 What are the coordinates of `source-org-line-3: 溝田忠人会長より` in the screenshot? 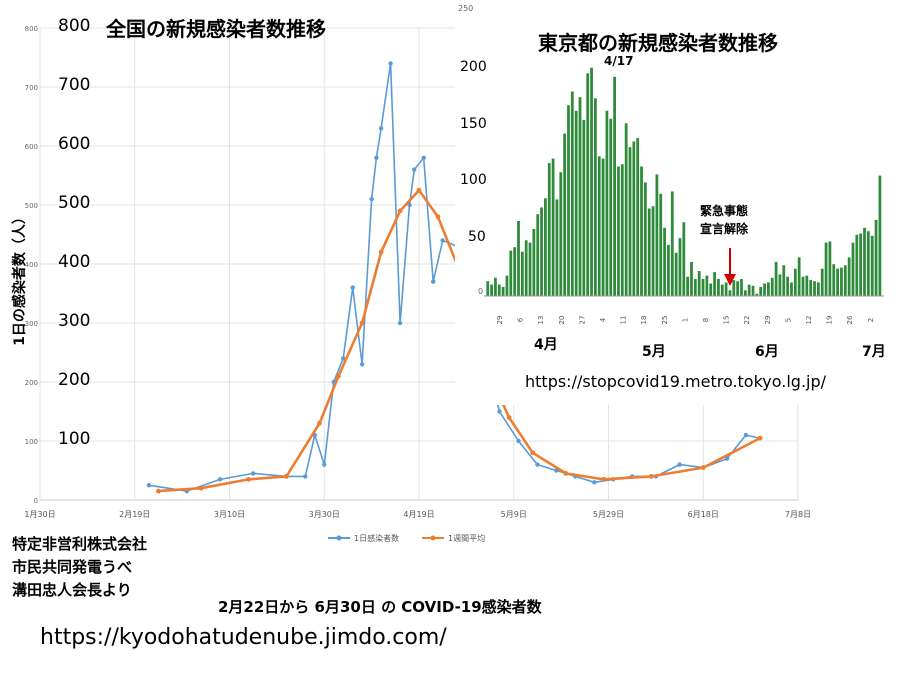 It's located at (72, 590).